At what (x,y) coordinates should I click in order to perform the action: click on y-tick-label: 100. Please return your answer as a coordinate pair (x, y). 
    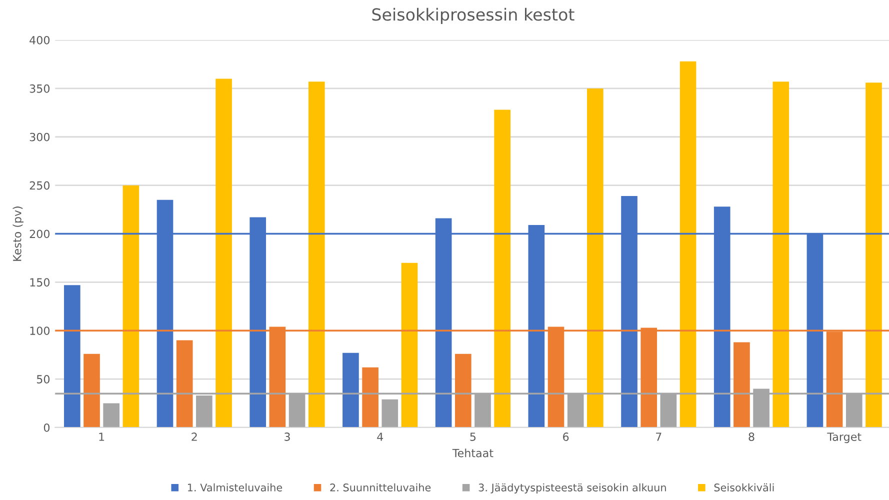
    Looking at the image, I should click on (40, 331).